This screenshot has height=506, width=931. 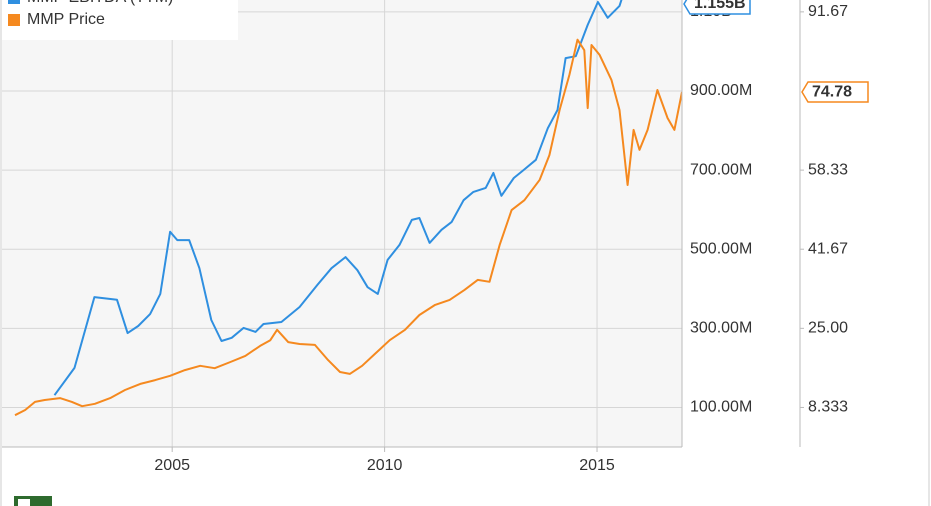 What do you see at coordinates (828, 169) in the screenshot?
I see `y2-tick-label: 58.33` at bounding box center [828, 169].